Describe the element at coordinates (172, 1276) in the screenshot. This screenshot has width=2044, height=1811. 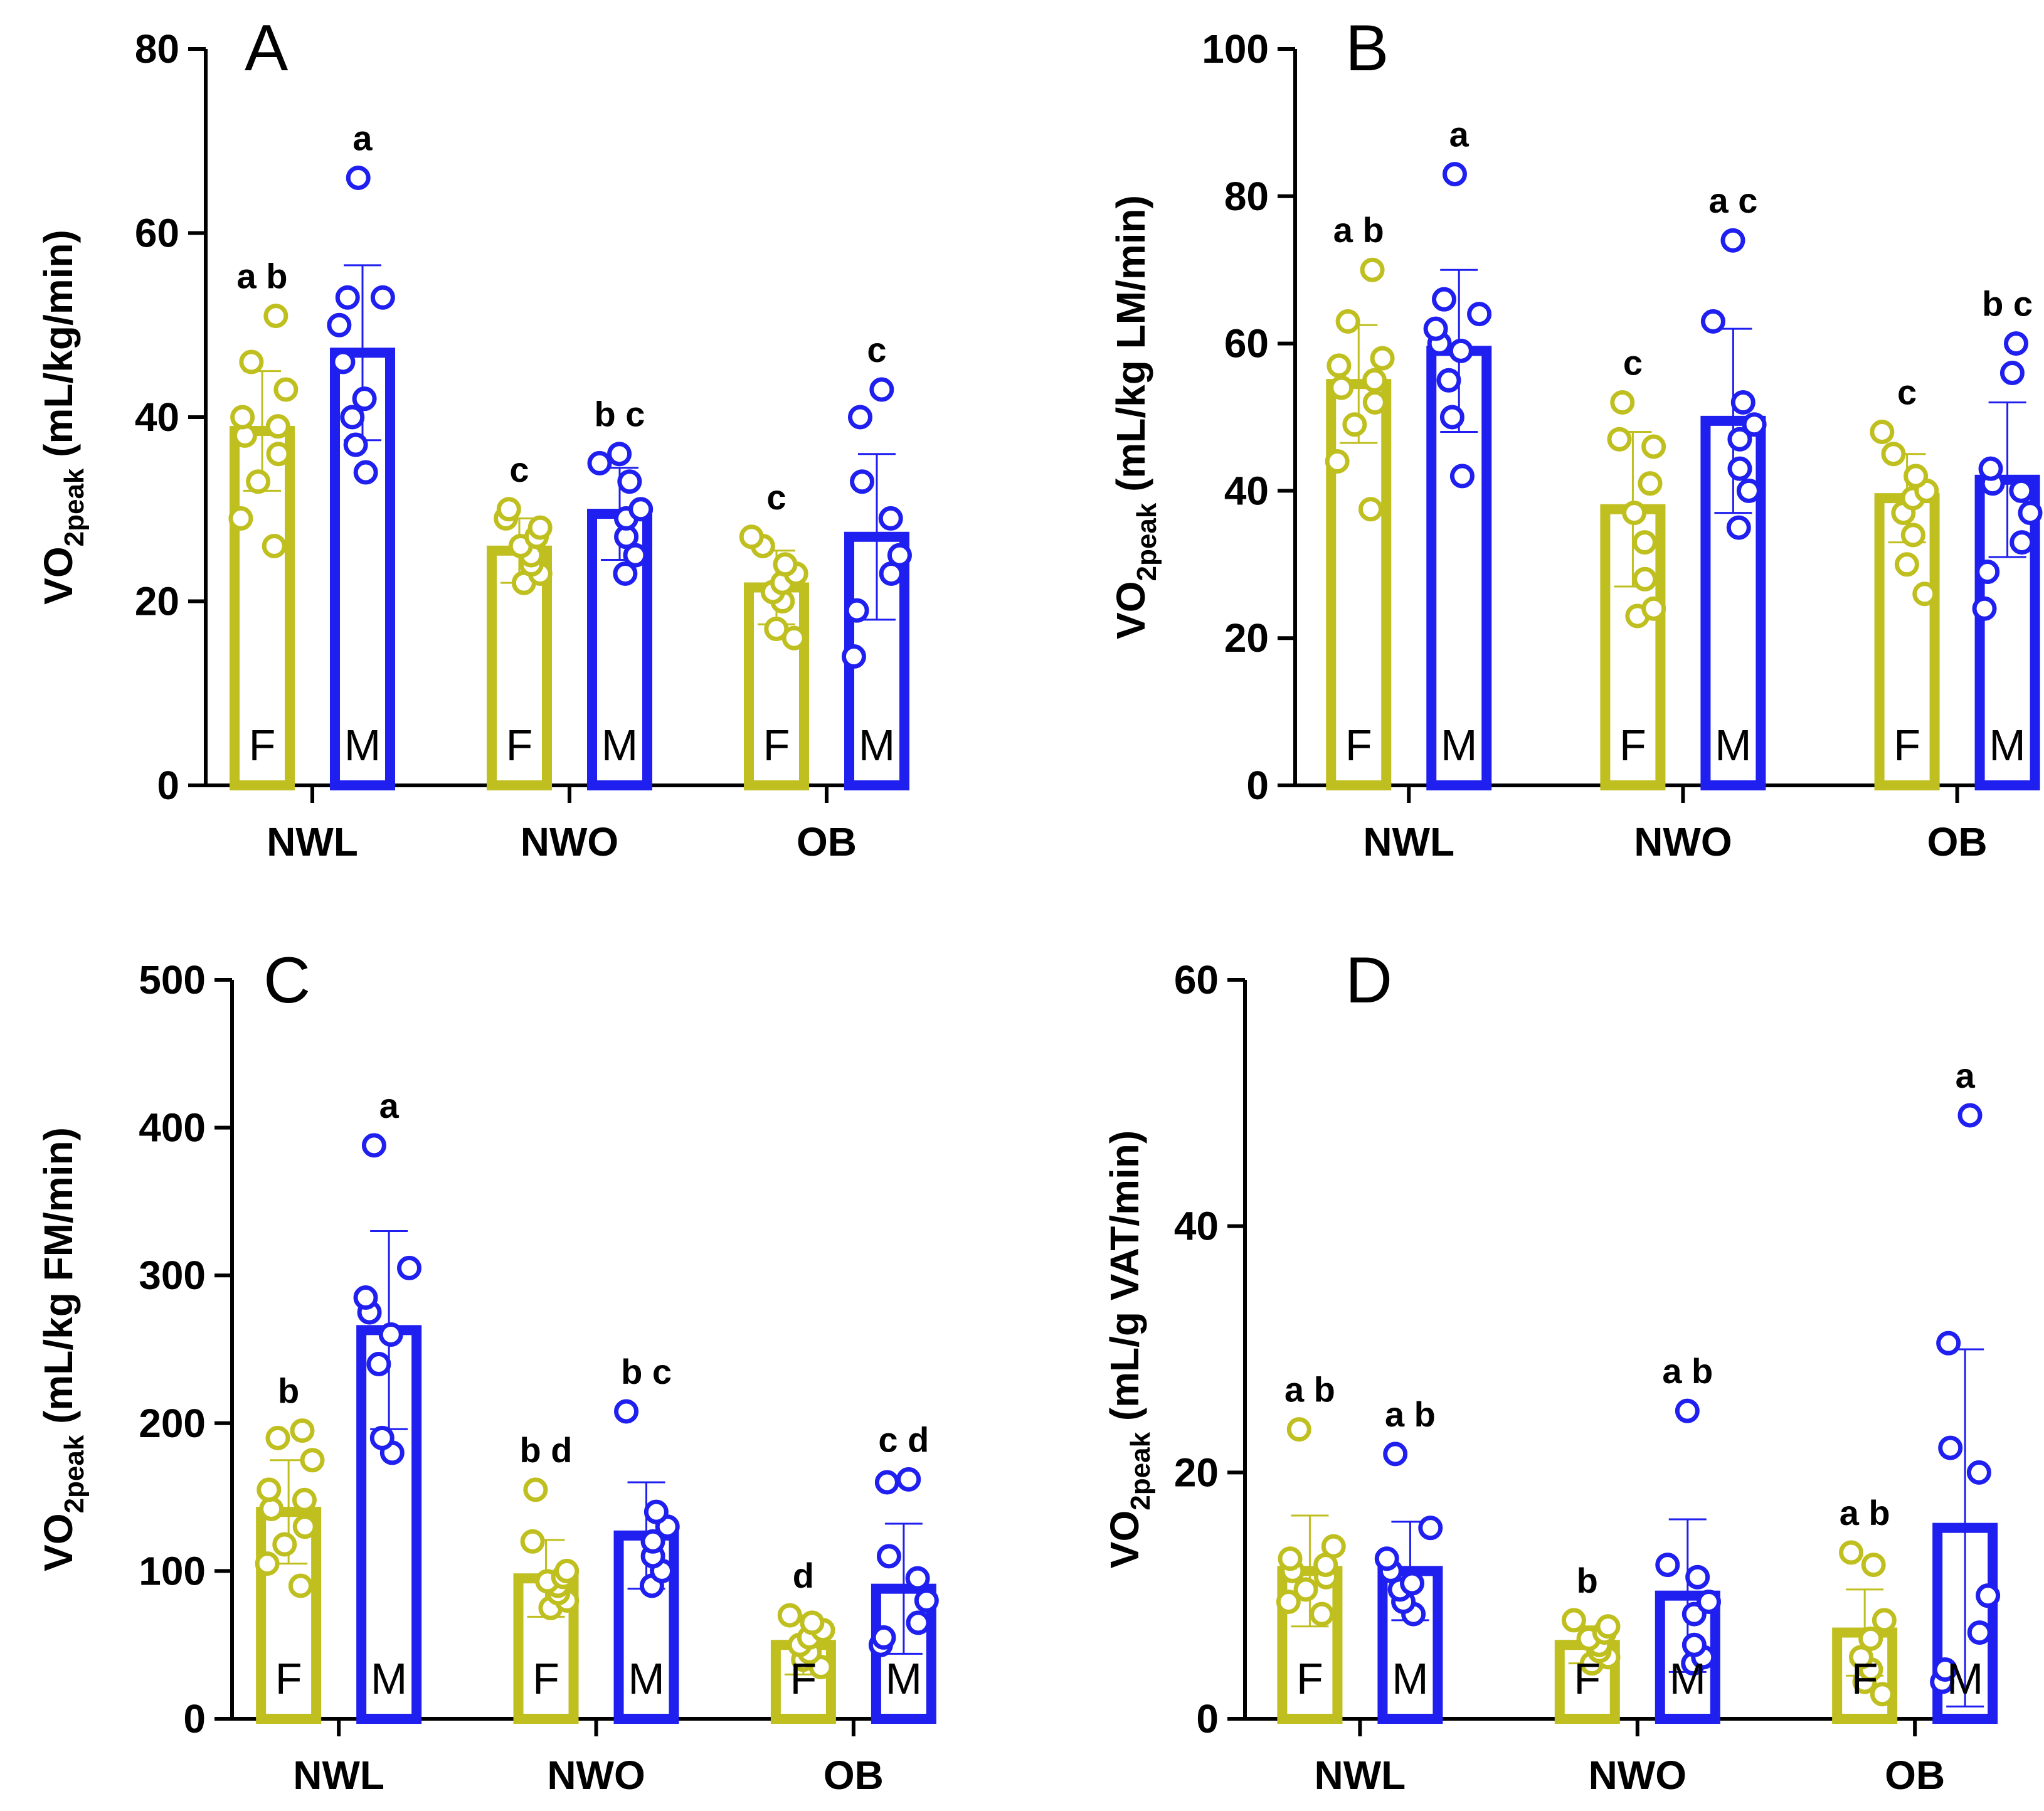
I see `y-tick-label: 300` at that location.